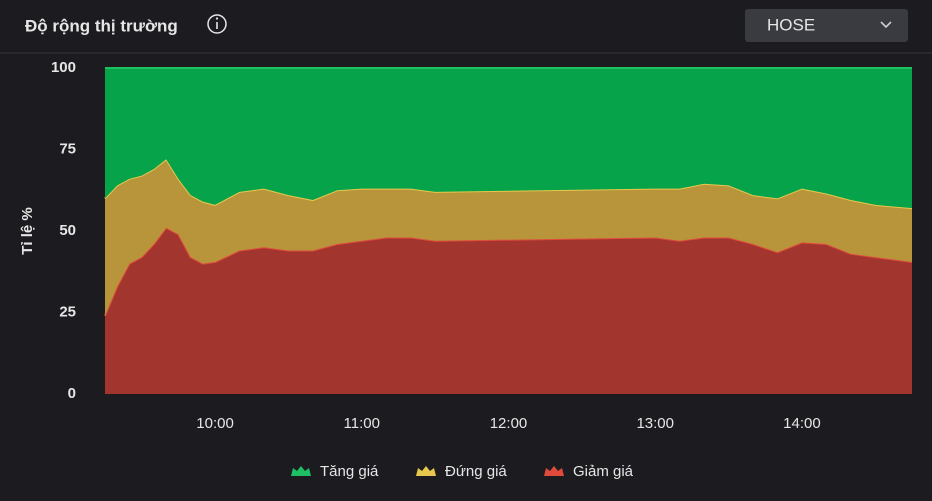 The image size is (932, 501). Describe the element at coordinates (476, 471) in the screenshot. I see `legend-label: Đứng giá` at that location.